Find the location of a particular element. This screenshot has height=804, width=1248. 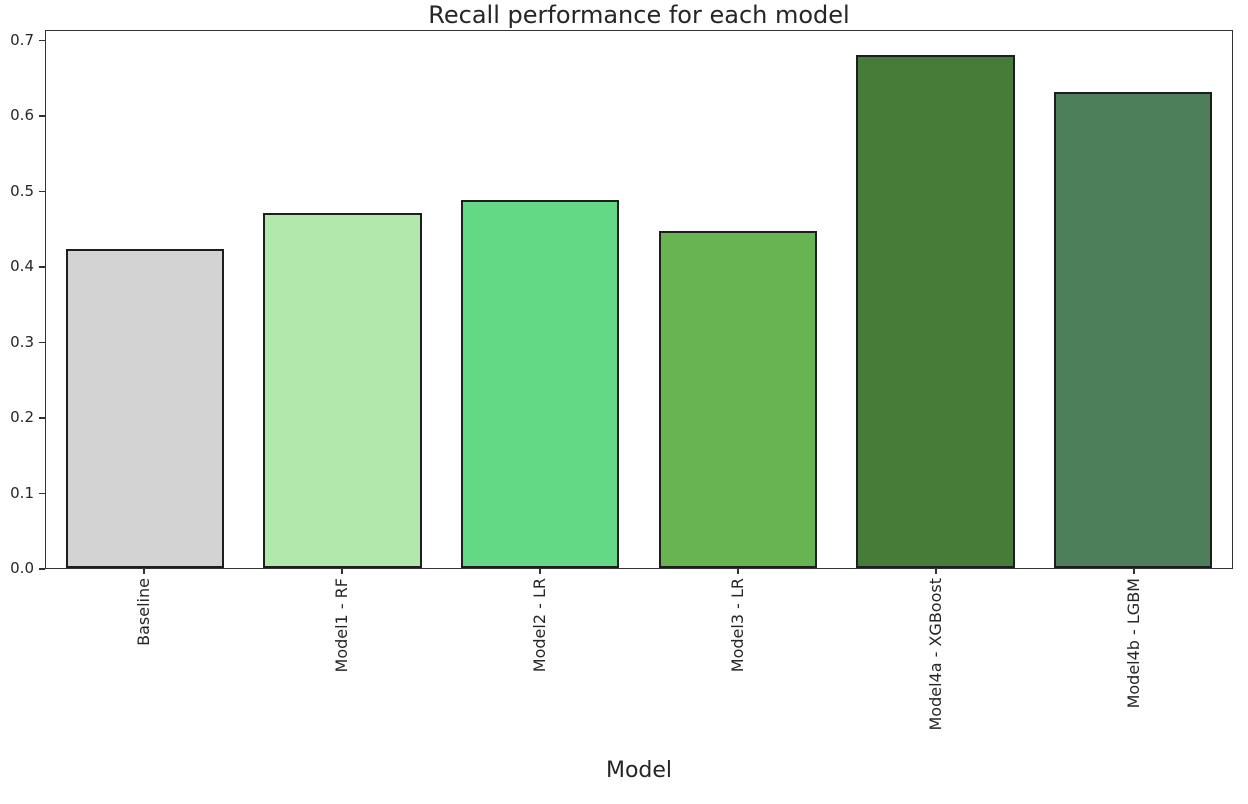

bar-Model1 - RF is located at coordinates (342, 390).